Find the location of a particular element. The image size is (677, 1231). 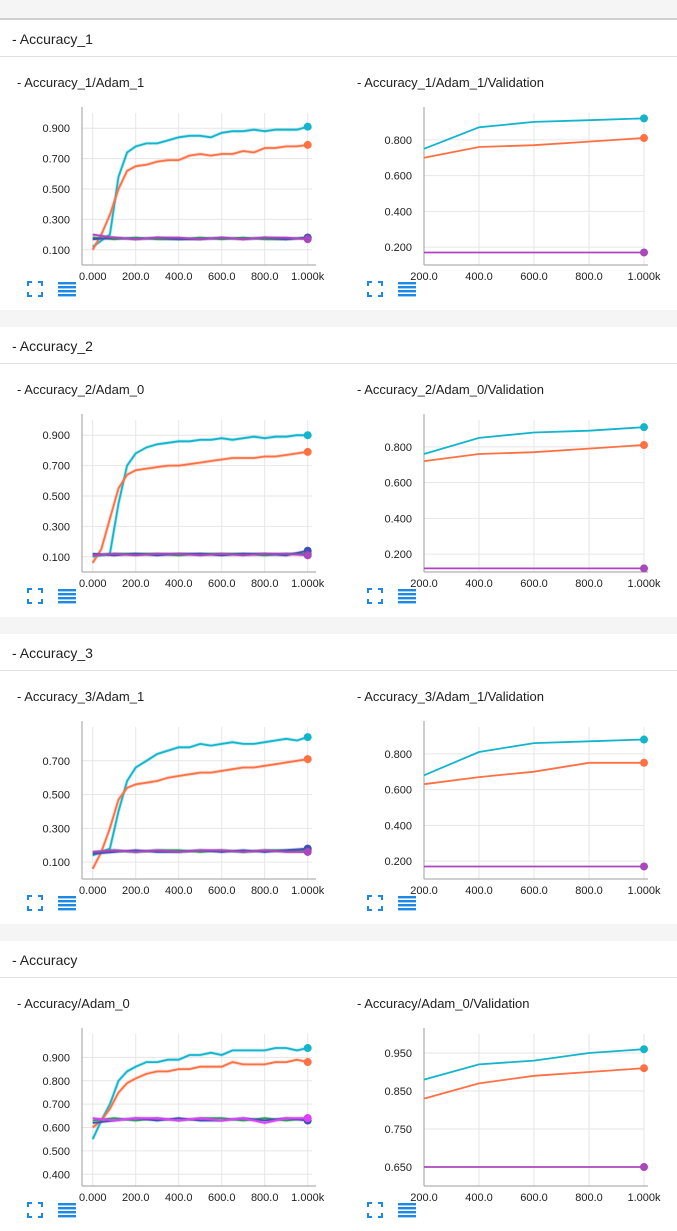

chart-title: - Accuracy_1/Adam_1/Validation is located at coordinates (450, 82).